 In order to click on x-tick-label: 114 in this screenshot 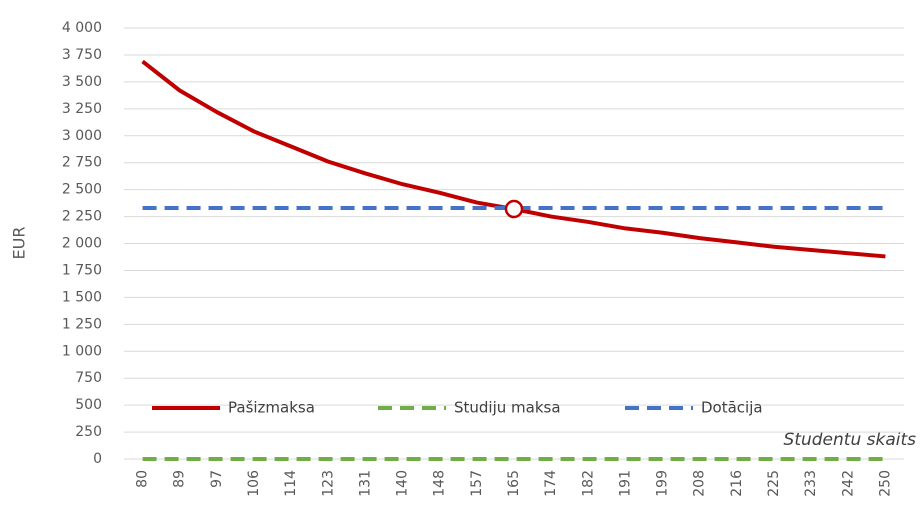, I will do `click(291, 483)`.